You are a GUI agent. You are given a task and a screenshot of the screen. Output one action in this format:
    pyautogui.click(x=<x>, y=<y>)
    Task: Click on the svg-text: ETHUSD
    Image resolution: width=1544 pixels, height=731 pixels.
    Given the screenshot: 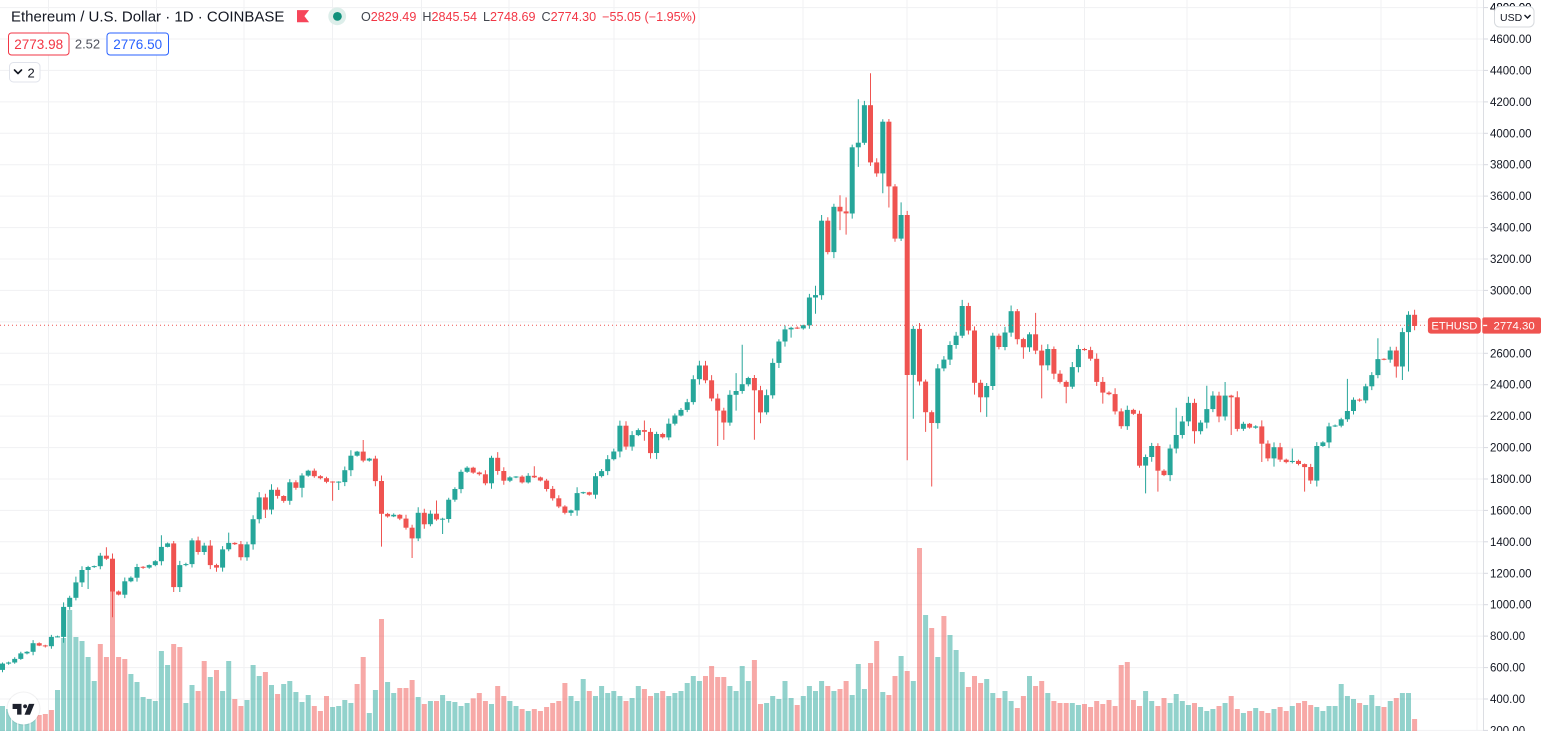 What is the action you would take?
    pyautogui.click(x=1454, y=327)
    